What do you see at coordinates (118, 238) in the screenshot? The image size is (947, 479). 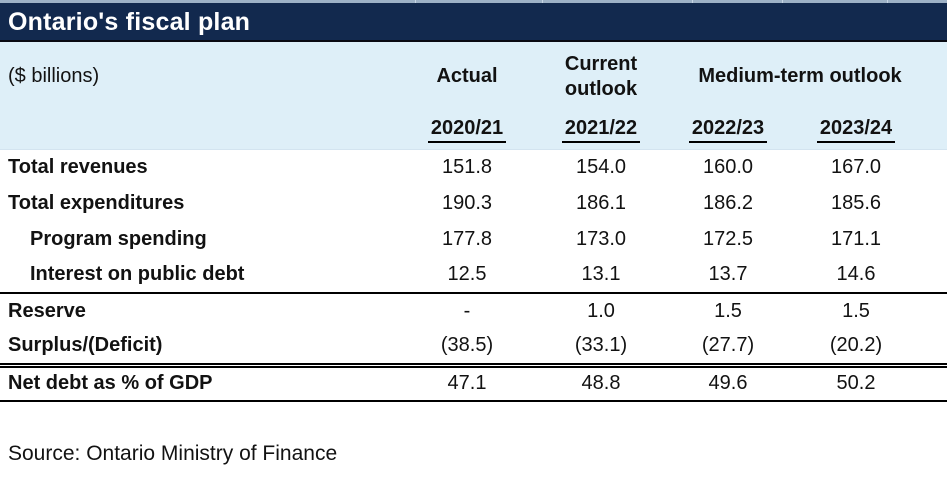 I see `row-label: Program spending` at bounding box center [118, 238].